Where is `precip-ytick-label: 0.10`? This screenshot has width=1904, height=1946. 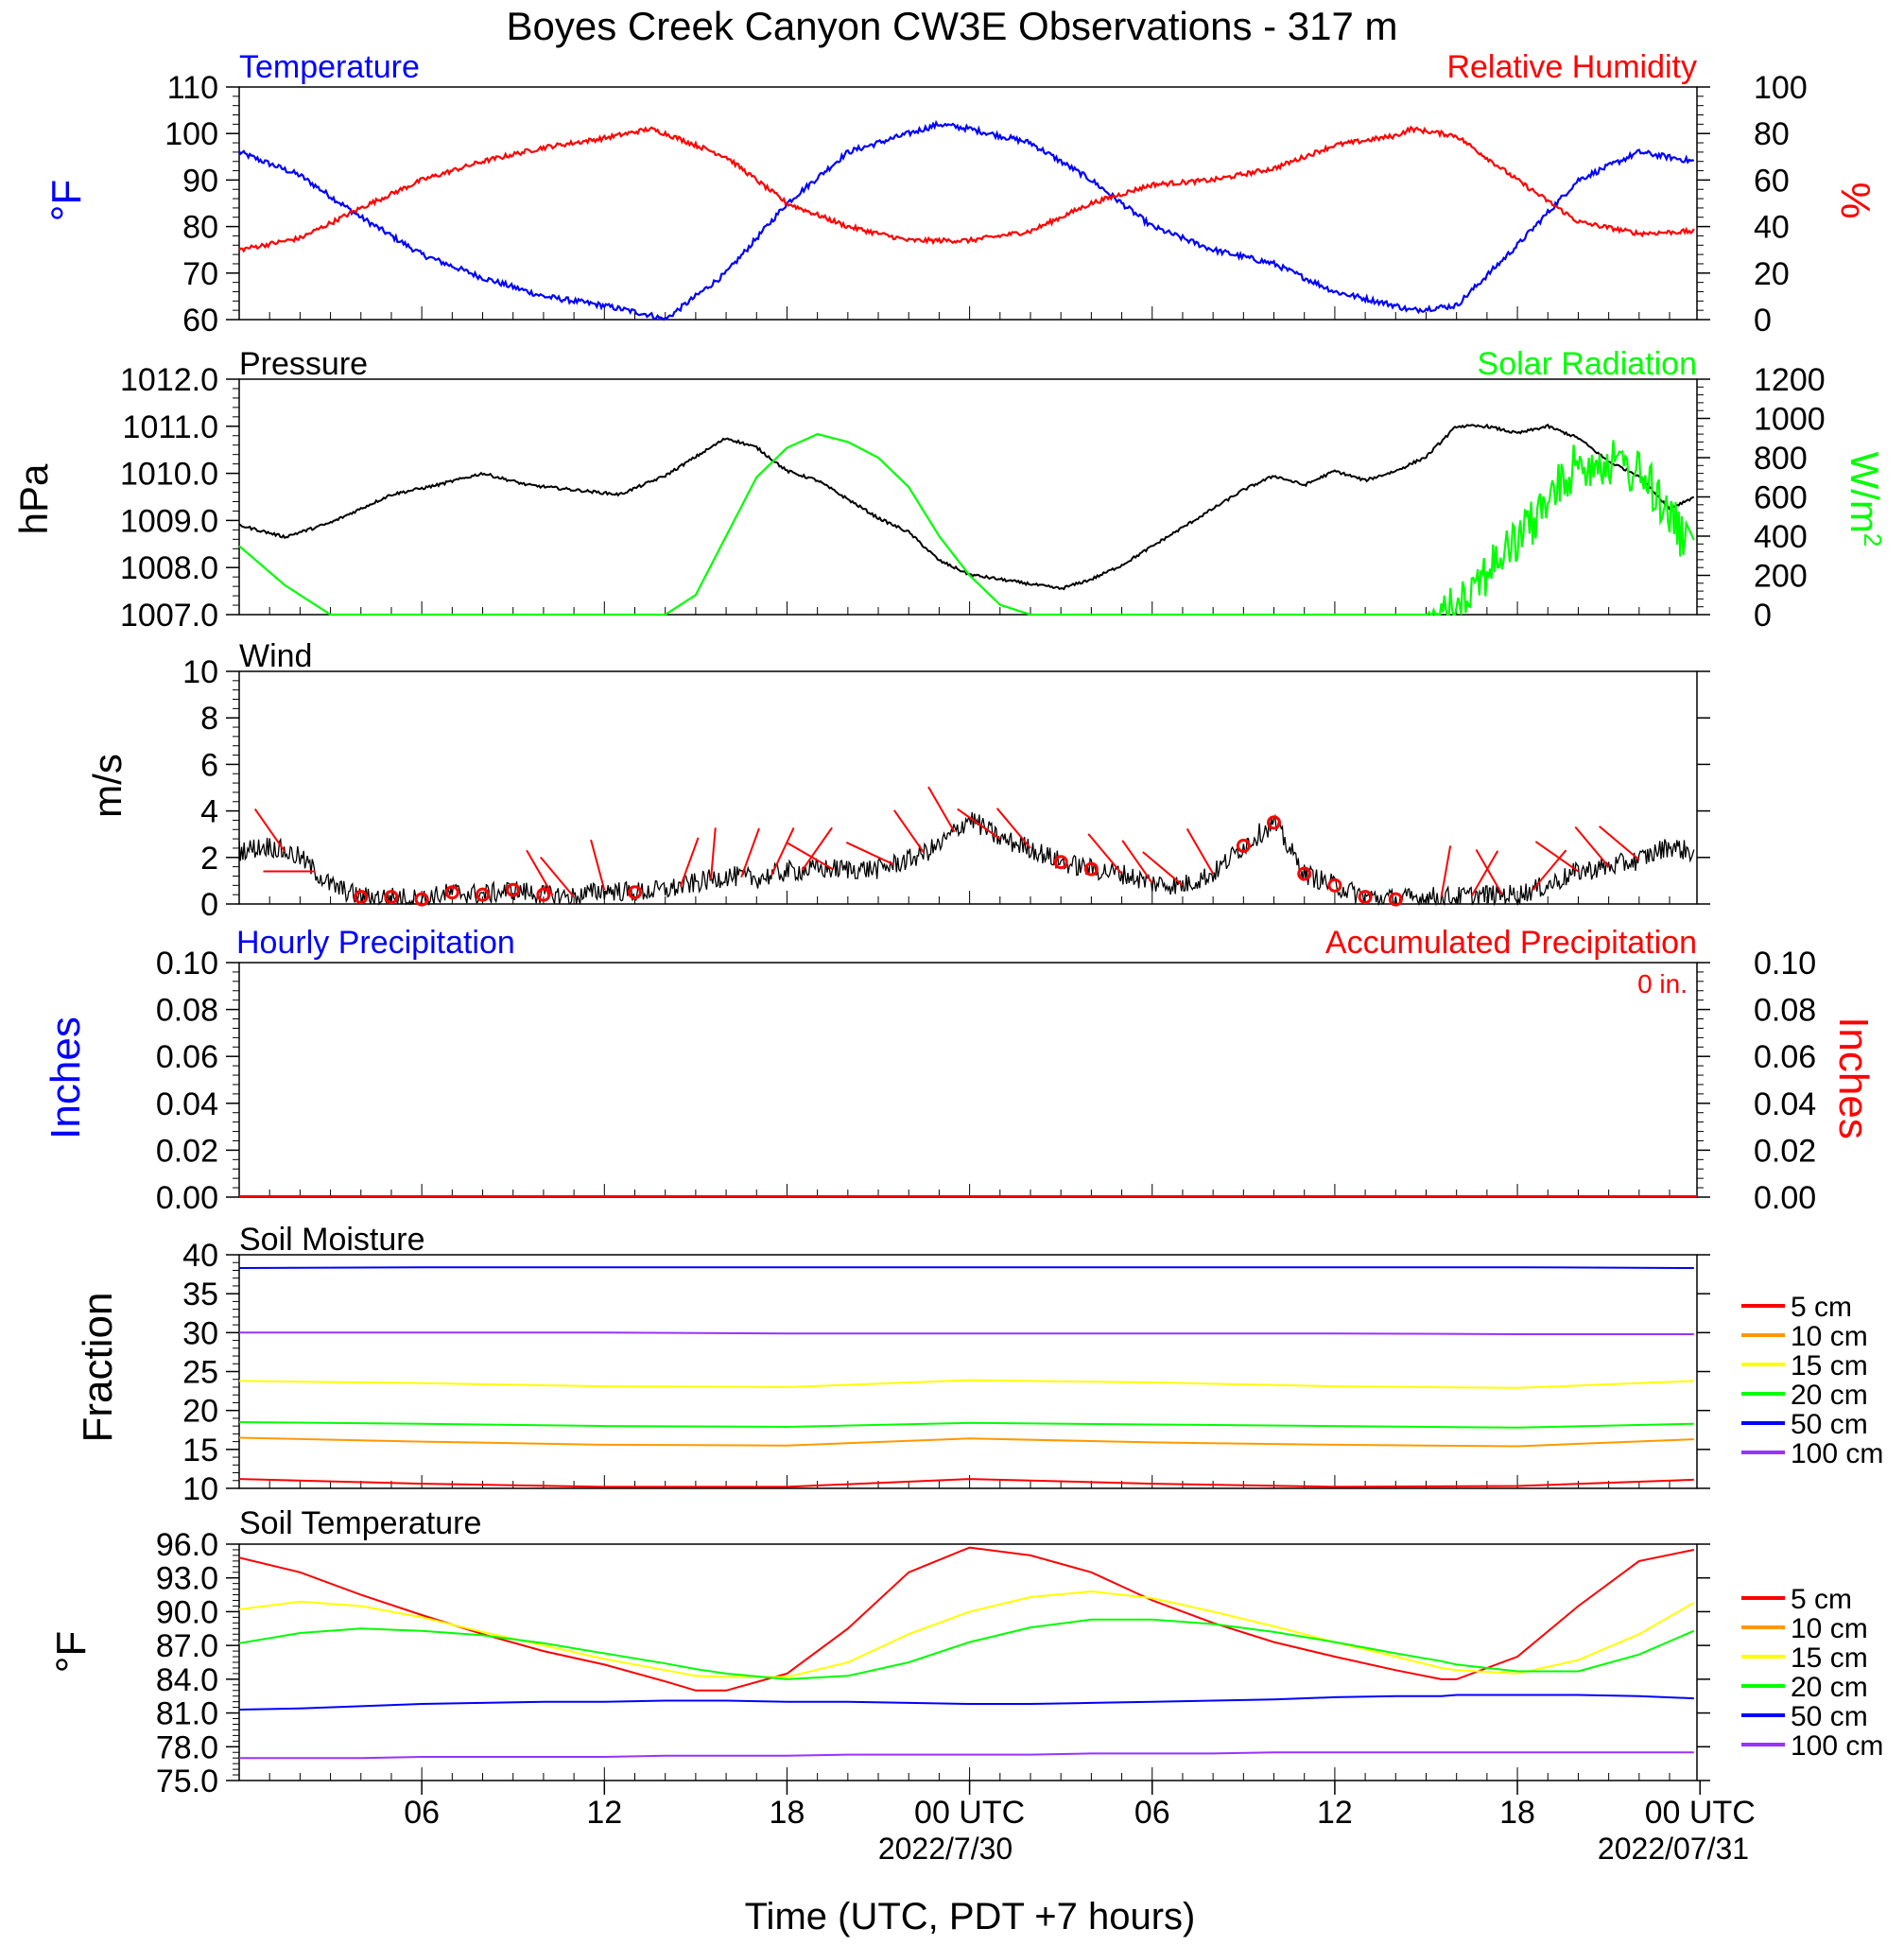 precip-ytick-label: 0.10 is located at coordinates (187, 964).